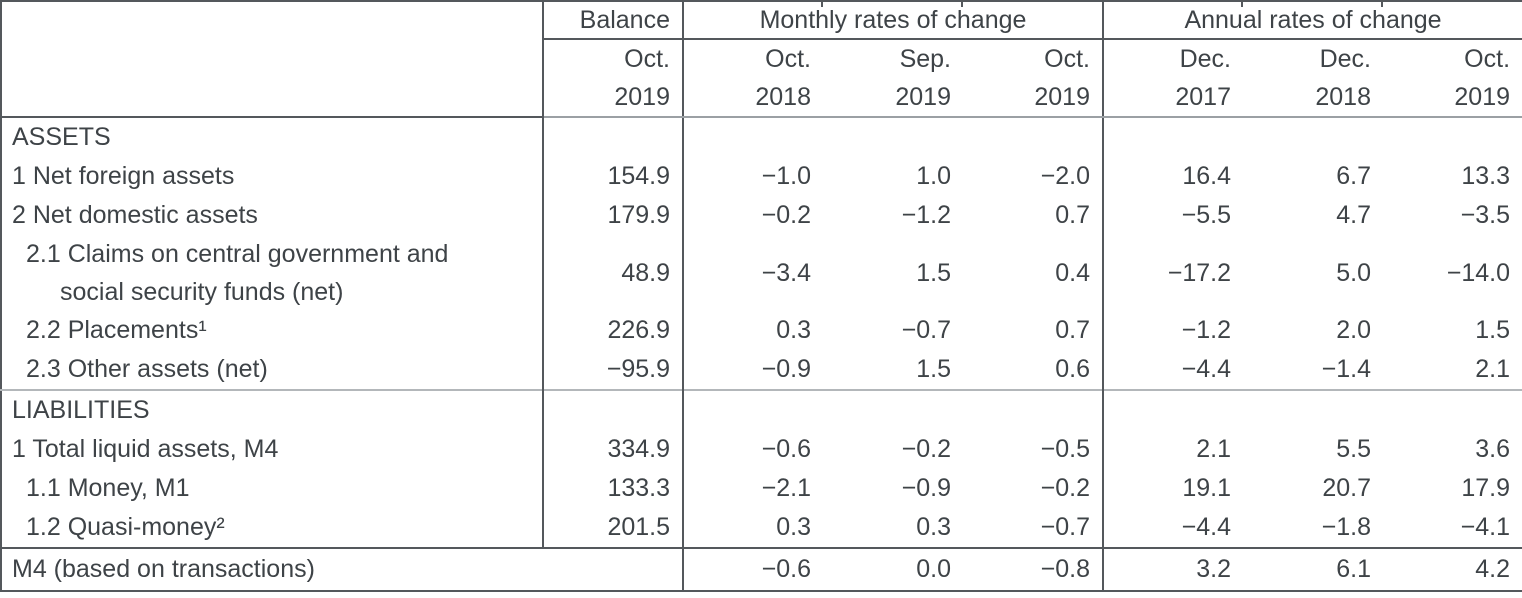 Image resolution: width=1522 pixels, height=598 pixels. Describe the element at coordinates (612, 488) in the screenshot. I see `balance-cell: 133.3` at that location.